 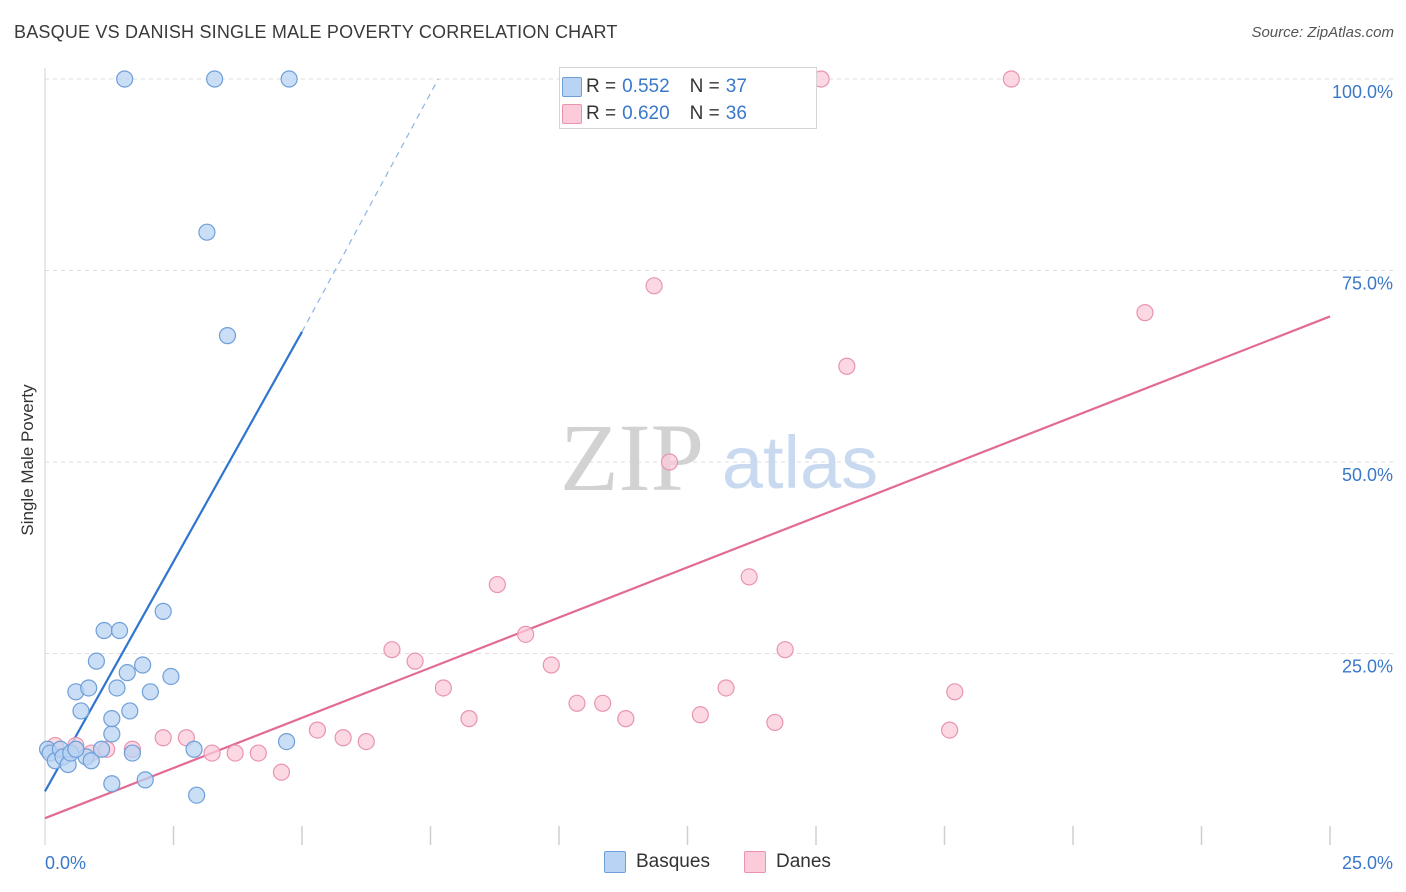 I want to click on y-tick-label: 75.0%, so click(x=1367, y=284).